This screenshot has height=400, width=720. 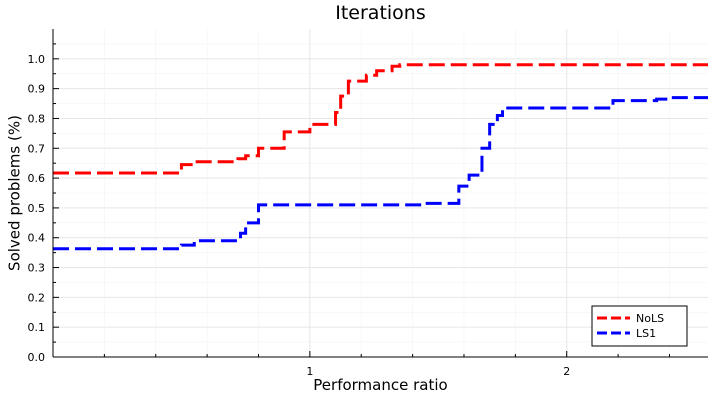 What do you see at coordinates (37, 89) in the screenshot?
I see `y-tick-label: 0.9` at bounding box center [37, 89].